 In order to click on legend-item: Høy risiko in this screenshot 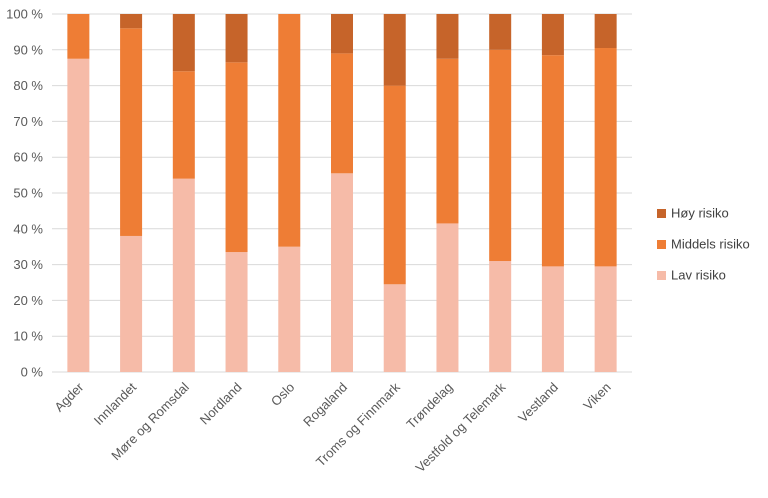, I will do `click(693, 213)`.